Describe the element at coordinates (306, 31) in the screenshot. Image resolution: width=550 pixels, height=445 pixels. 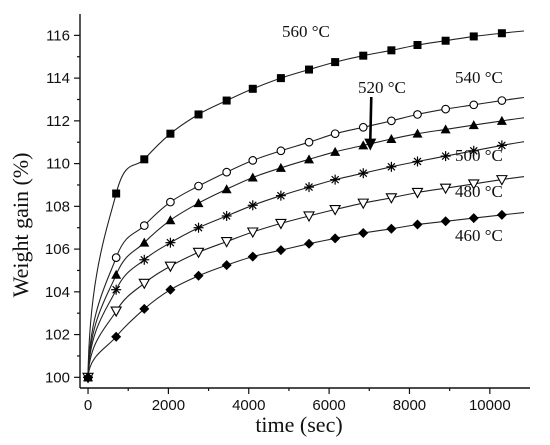
I see `series-label-0: 560 °C` at that location.